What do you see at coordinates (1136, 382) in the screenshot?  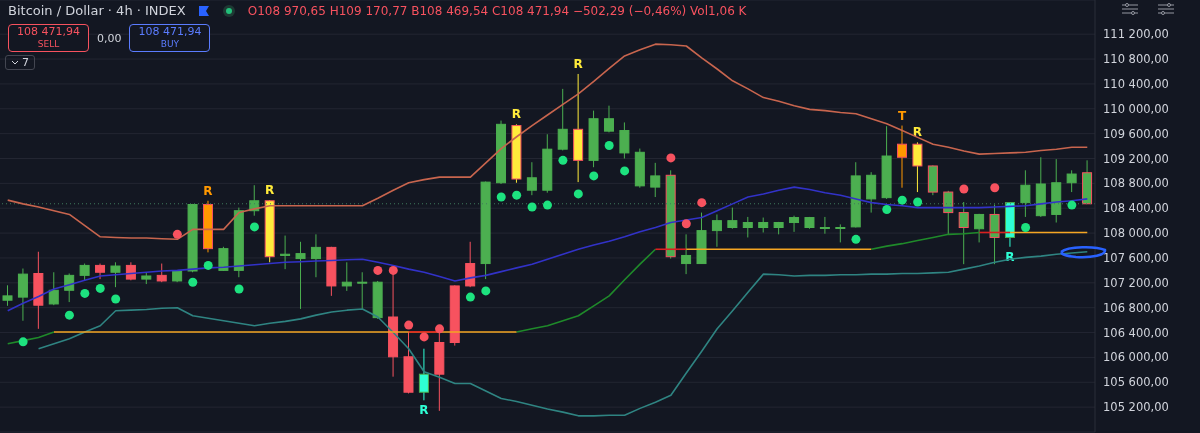 I see `y-tick-label: 105 600,00` at bounding box center [1136, 382].